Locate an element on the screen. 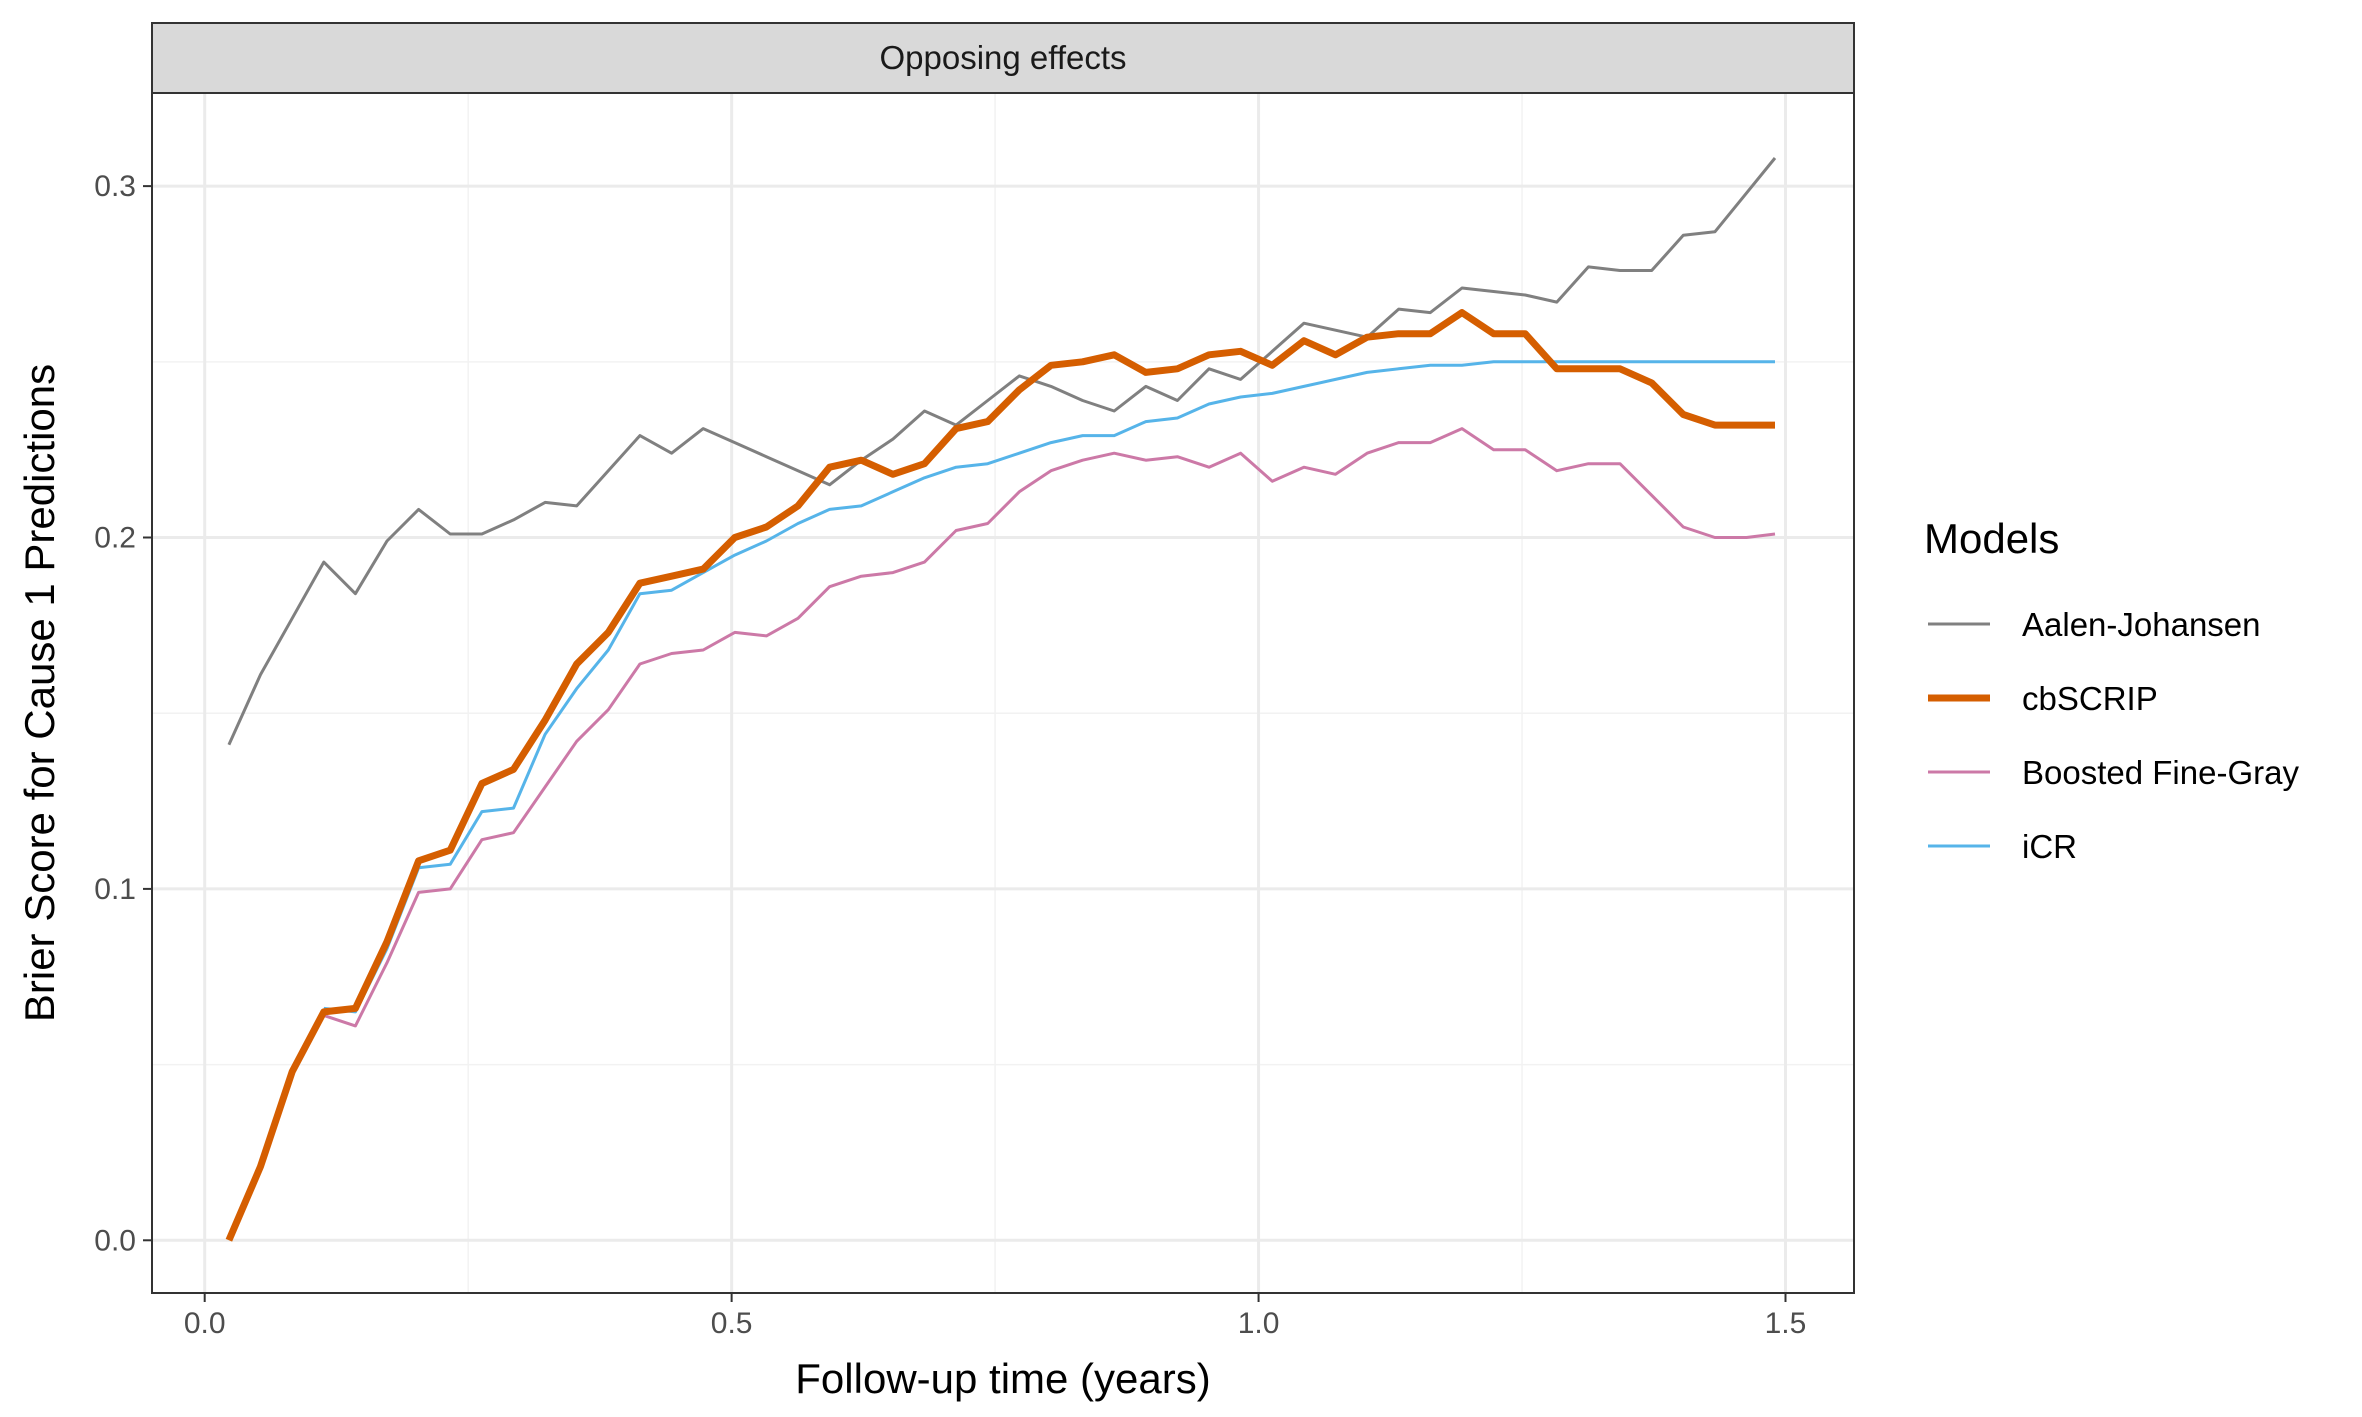 This screenshot has width=2362, height=1417. y-tick-label: 0.2 is located at coordinates (115, 538).